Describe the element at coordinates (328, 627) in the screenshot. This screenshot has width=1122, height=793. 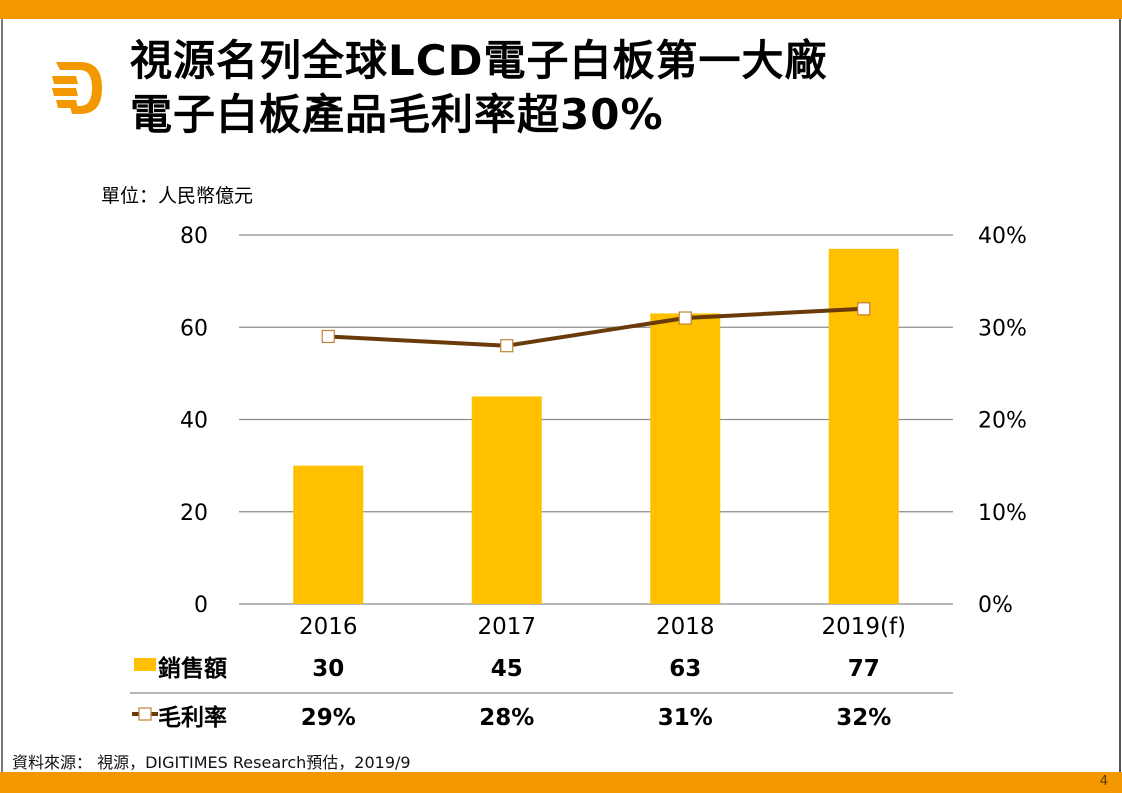
I see `x-category-label: 2016` at that location.